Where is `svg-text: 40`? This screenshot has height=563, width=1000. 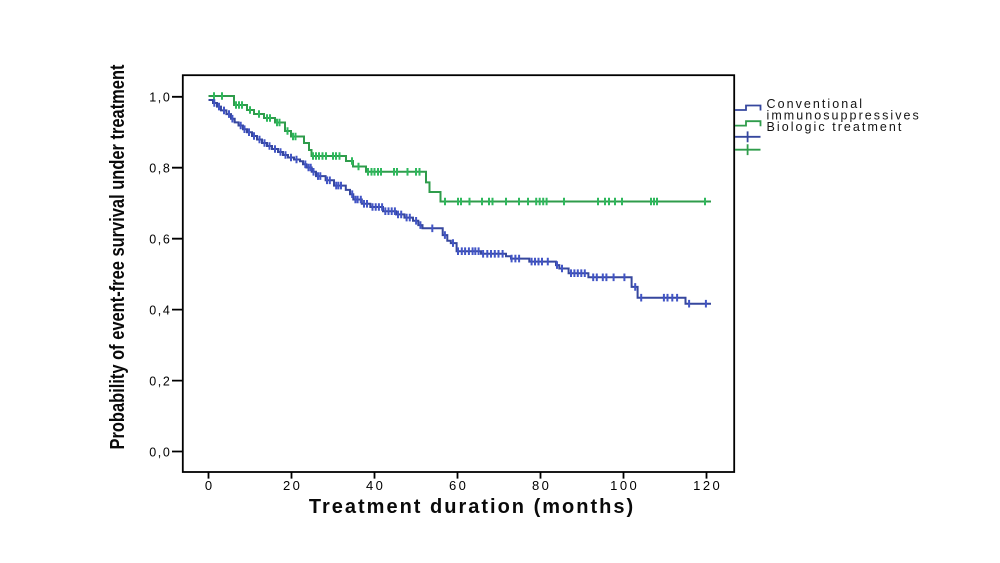
svg-text: 40 is located at coordinates (375, 485).